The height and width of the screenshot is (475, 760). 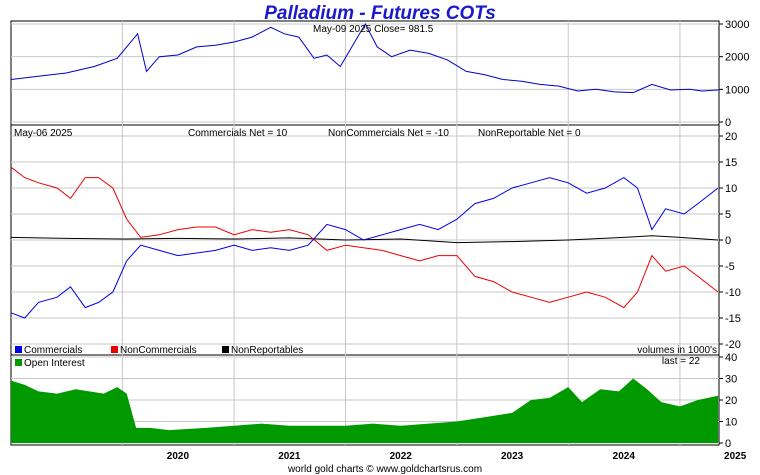 What do you see at coordinates (512, 456) in the screenshot?
I see `x-tick-label: 2023` at bounding box center [512, 456].